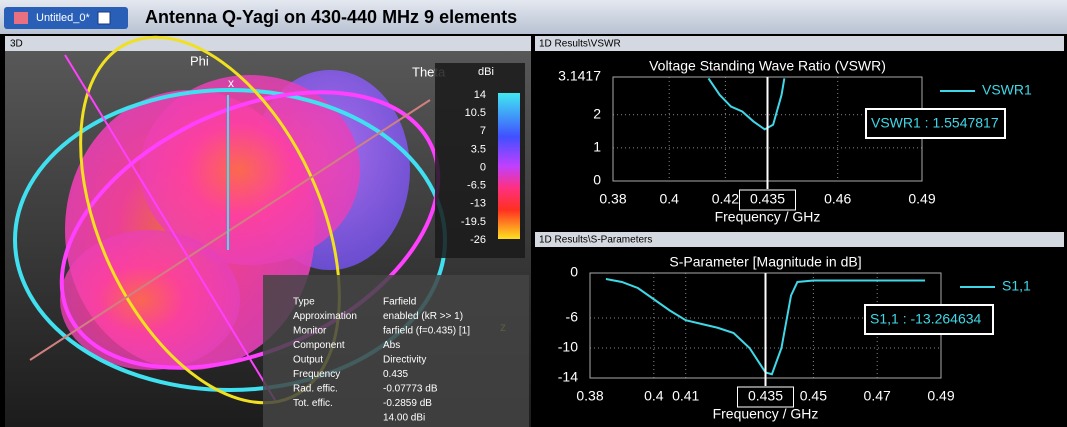  Describe the element at coordinates (478, 204) in the screenshot. I see `colorbar-tick: -13` at that location.